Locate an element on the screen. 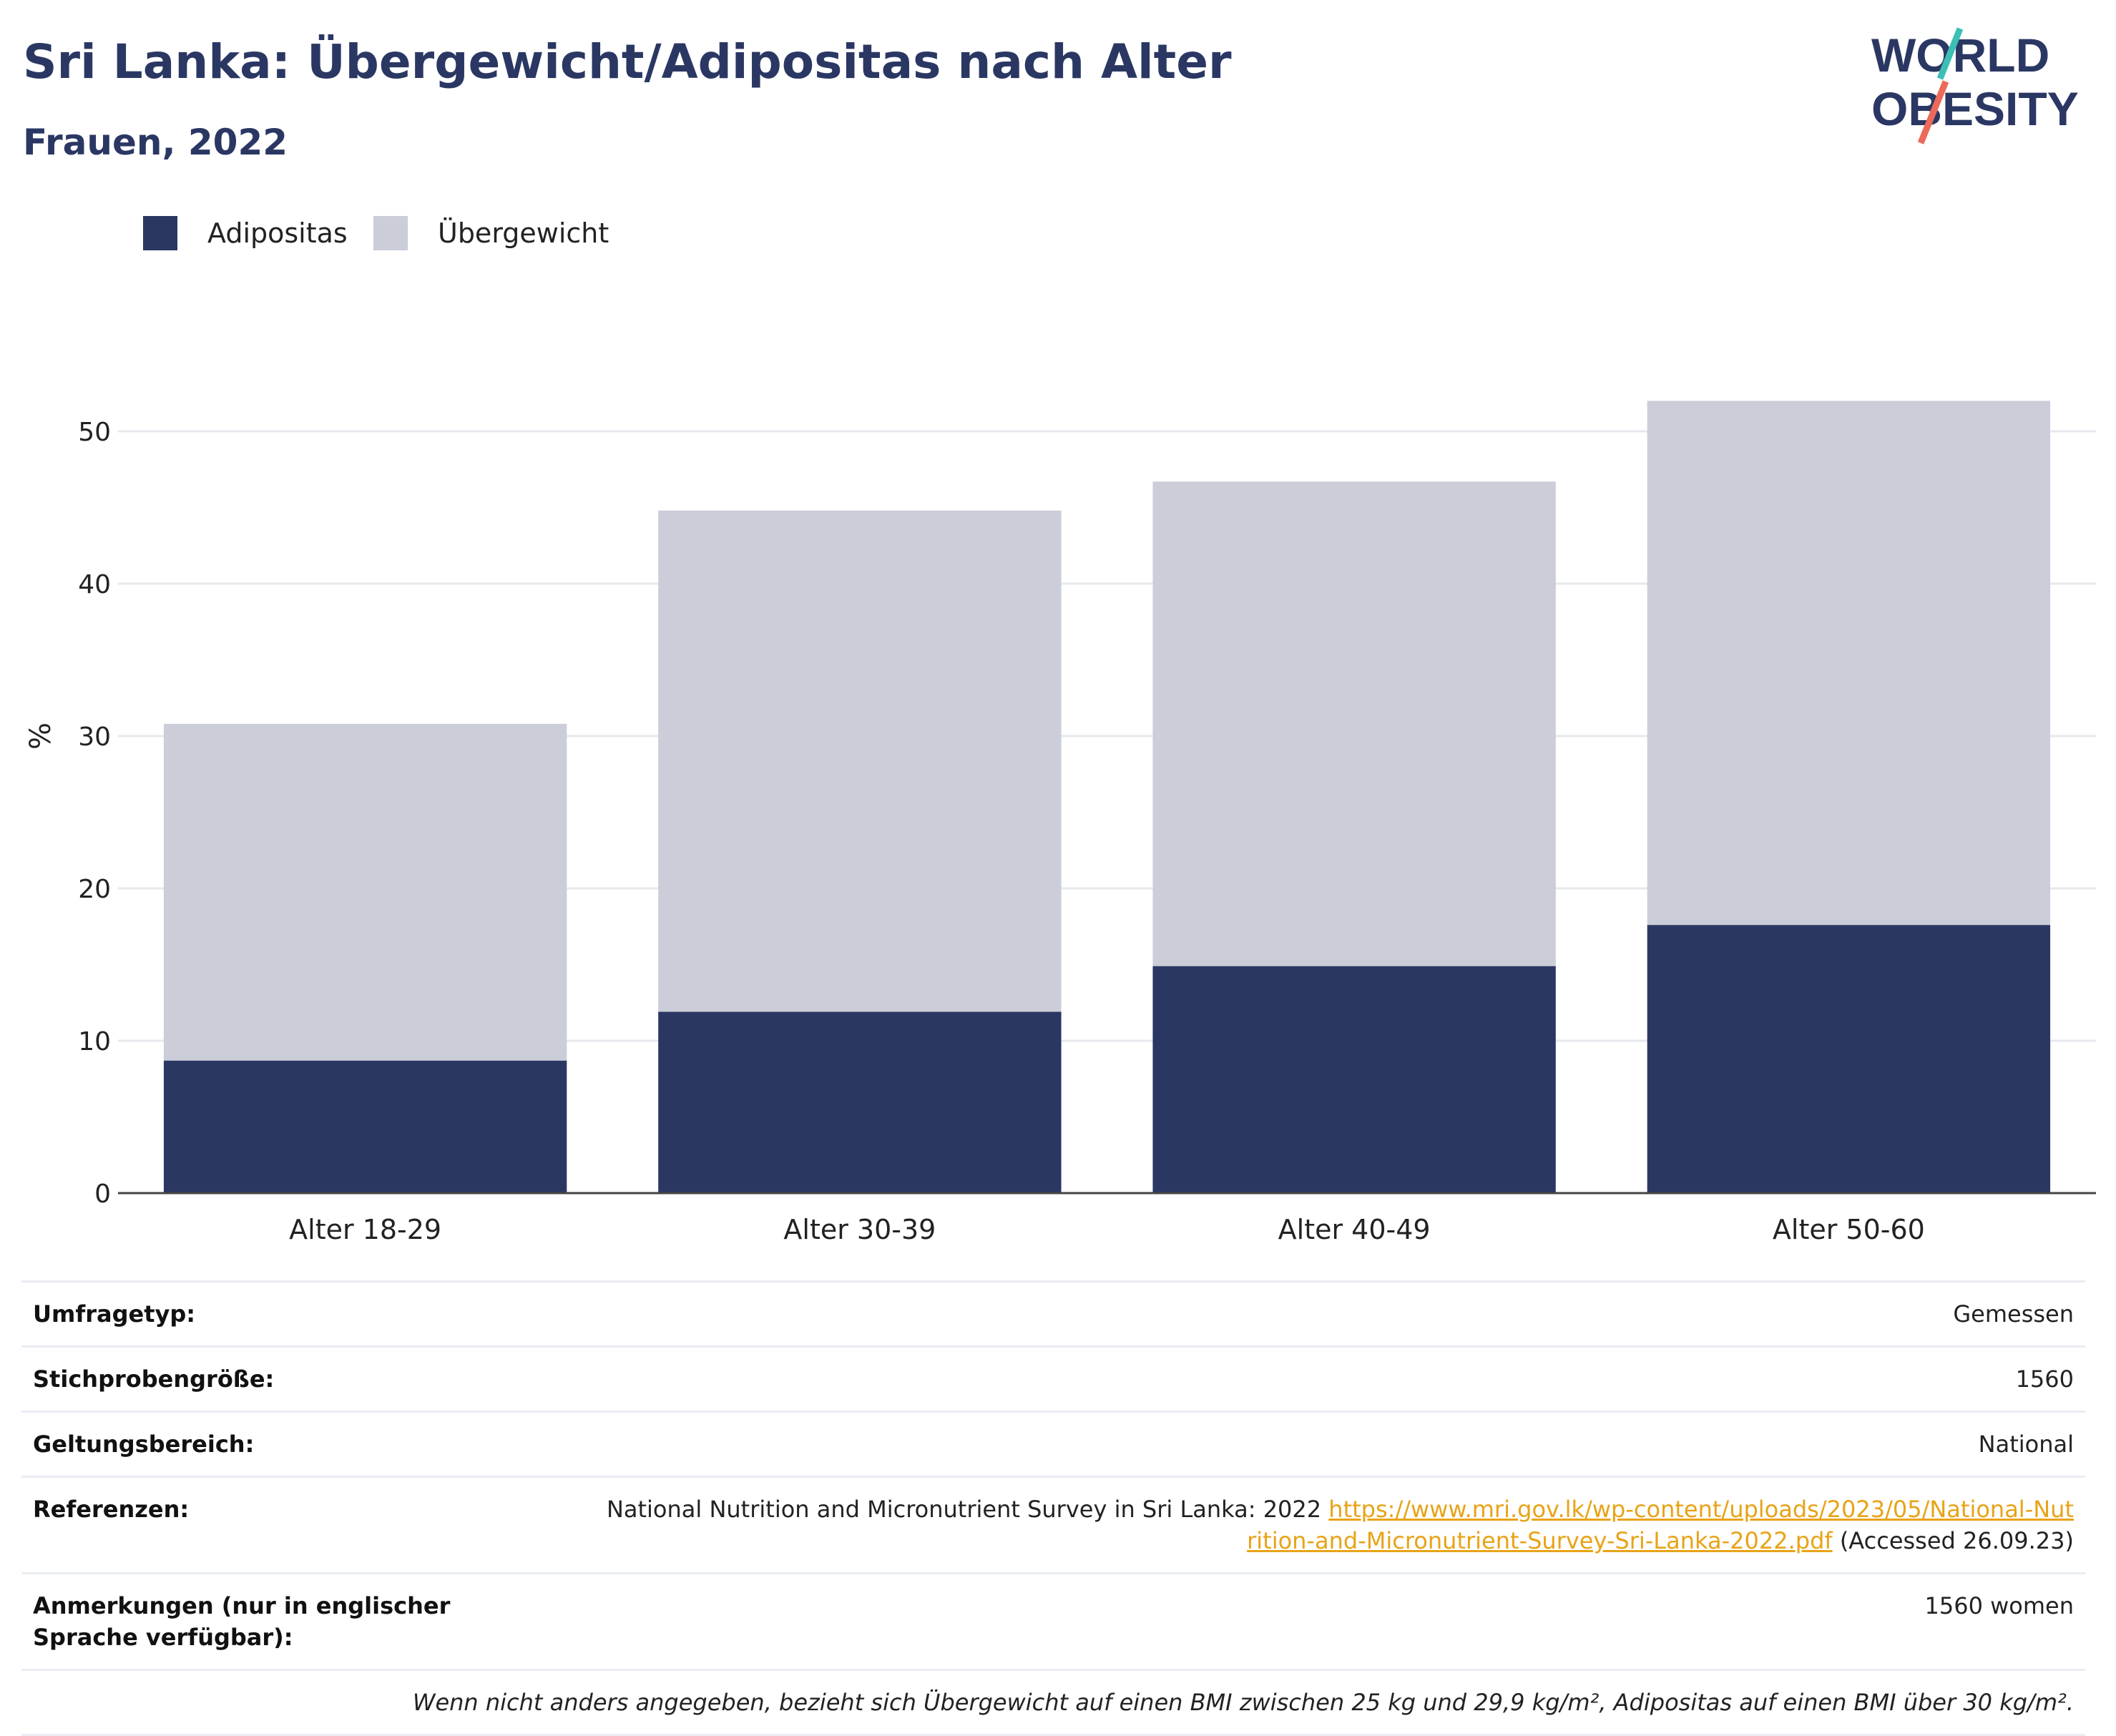  meta-value: Gemessen is located at coordinates (2013, 1314).